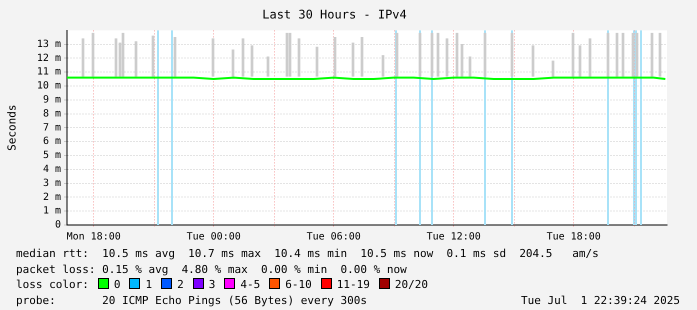 Image resolution: width=697 pixels, height=310 pixels. I want to click on legend-label: 4-5, so click(250, 284).